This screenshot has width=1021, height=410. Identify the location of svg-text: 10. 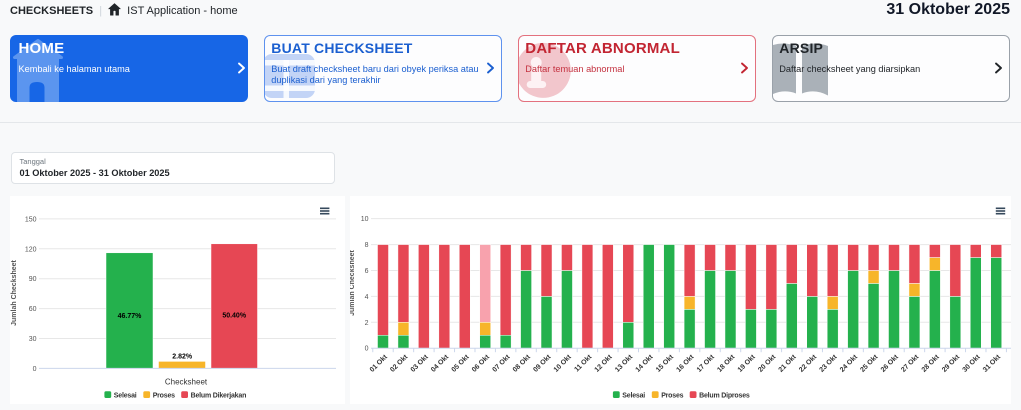
(365, 219).